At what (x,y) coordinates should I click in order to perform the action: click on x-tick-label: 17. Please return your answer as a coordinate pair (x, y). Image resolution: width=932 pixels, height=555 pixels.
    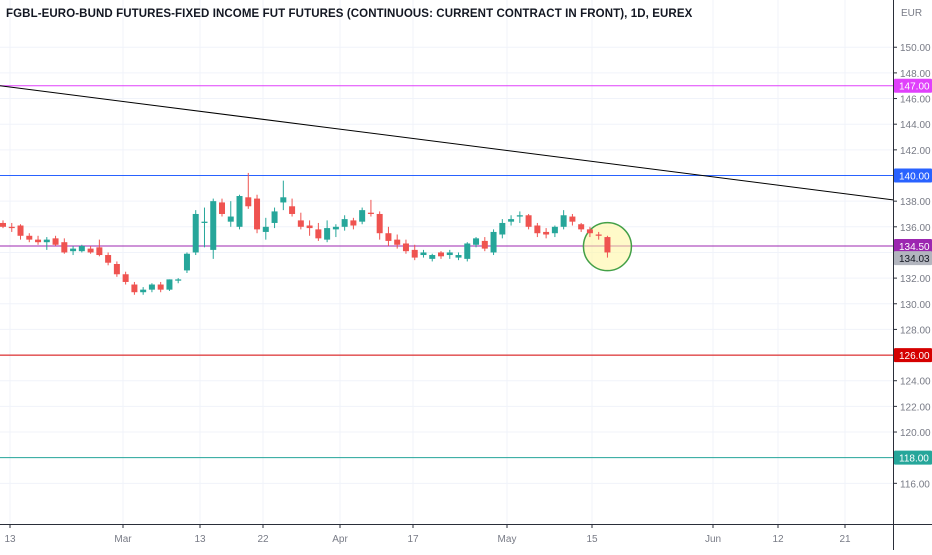
    Looking at the image, I should click on (413, 539).